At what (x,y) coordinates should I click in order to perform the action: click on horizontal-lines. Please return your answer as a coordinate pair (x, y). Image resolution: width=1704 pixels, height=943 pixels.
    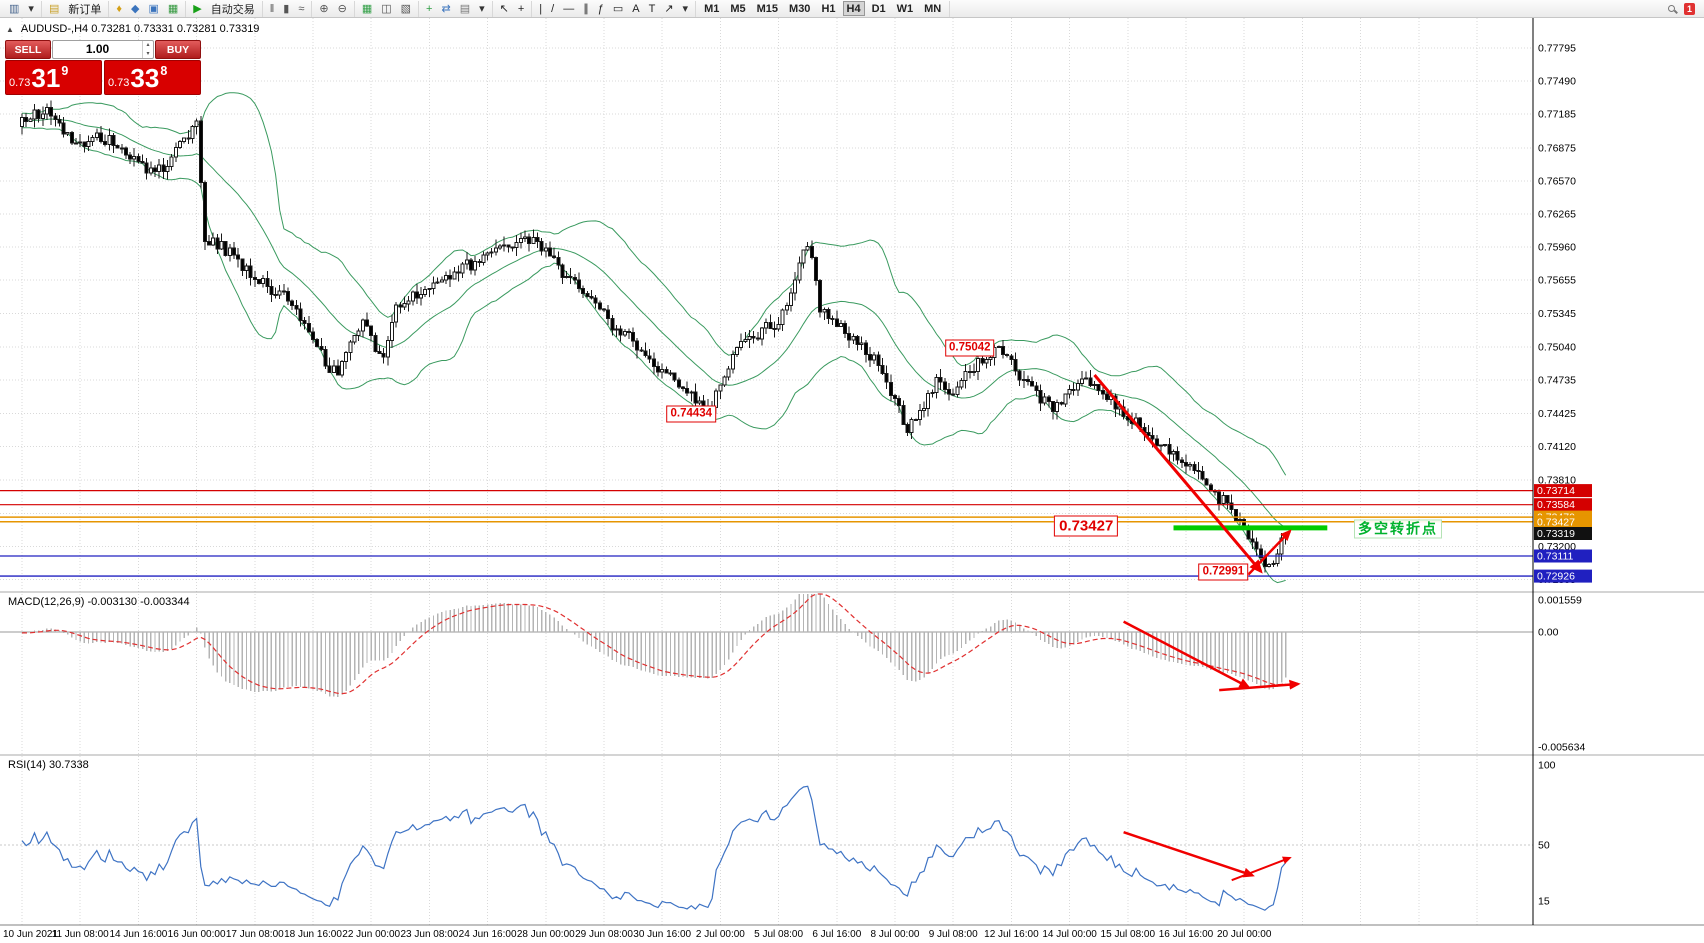
    Looking at the image, I should click on (766, 533).